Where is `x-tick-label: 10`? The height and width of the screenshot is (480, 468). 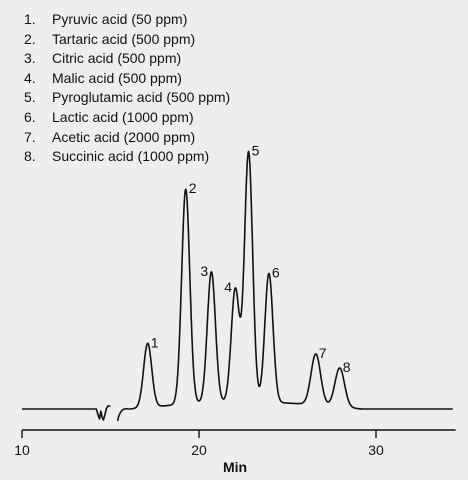
x-tick-label: 10 is located at coordinates (22, 450).